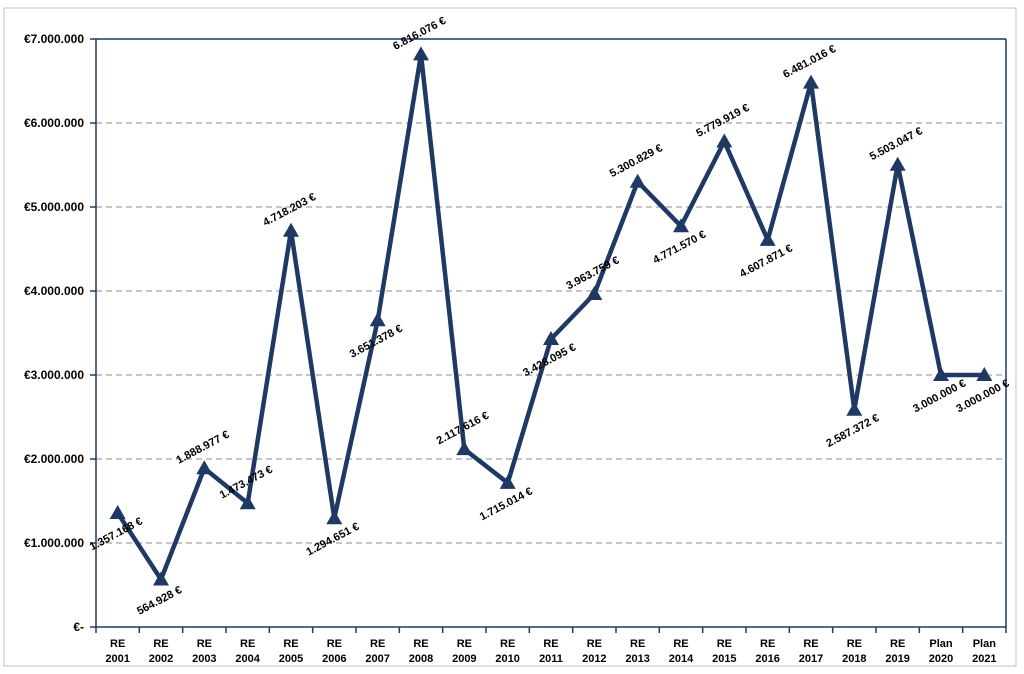 The image size is (1024, 674). I want to click on y-tick-label: €3.000.000, so click(54, 375).